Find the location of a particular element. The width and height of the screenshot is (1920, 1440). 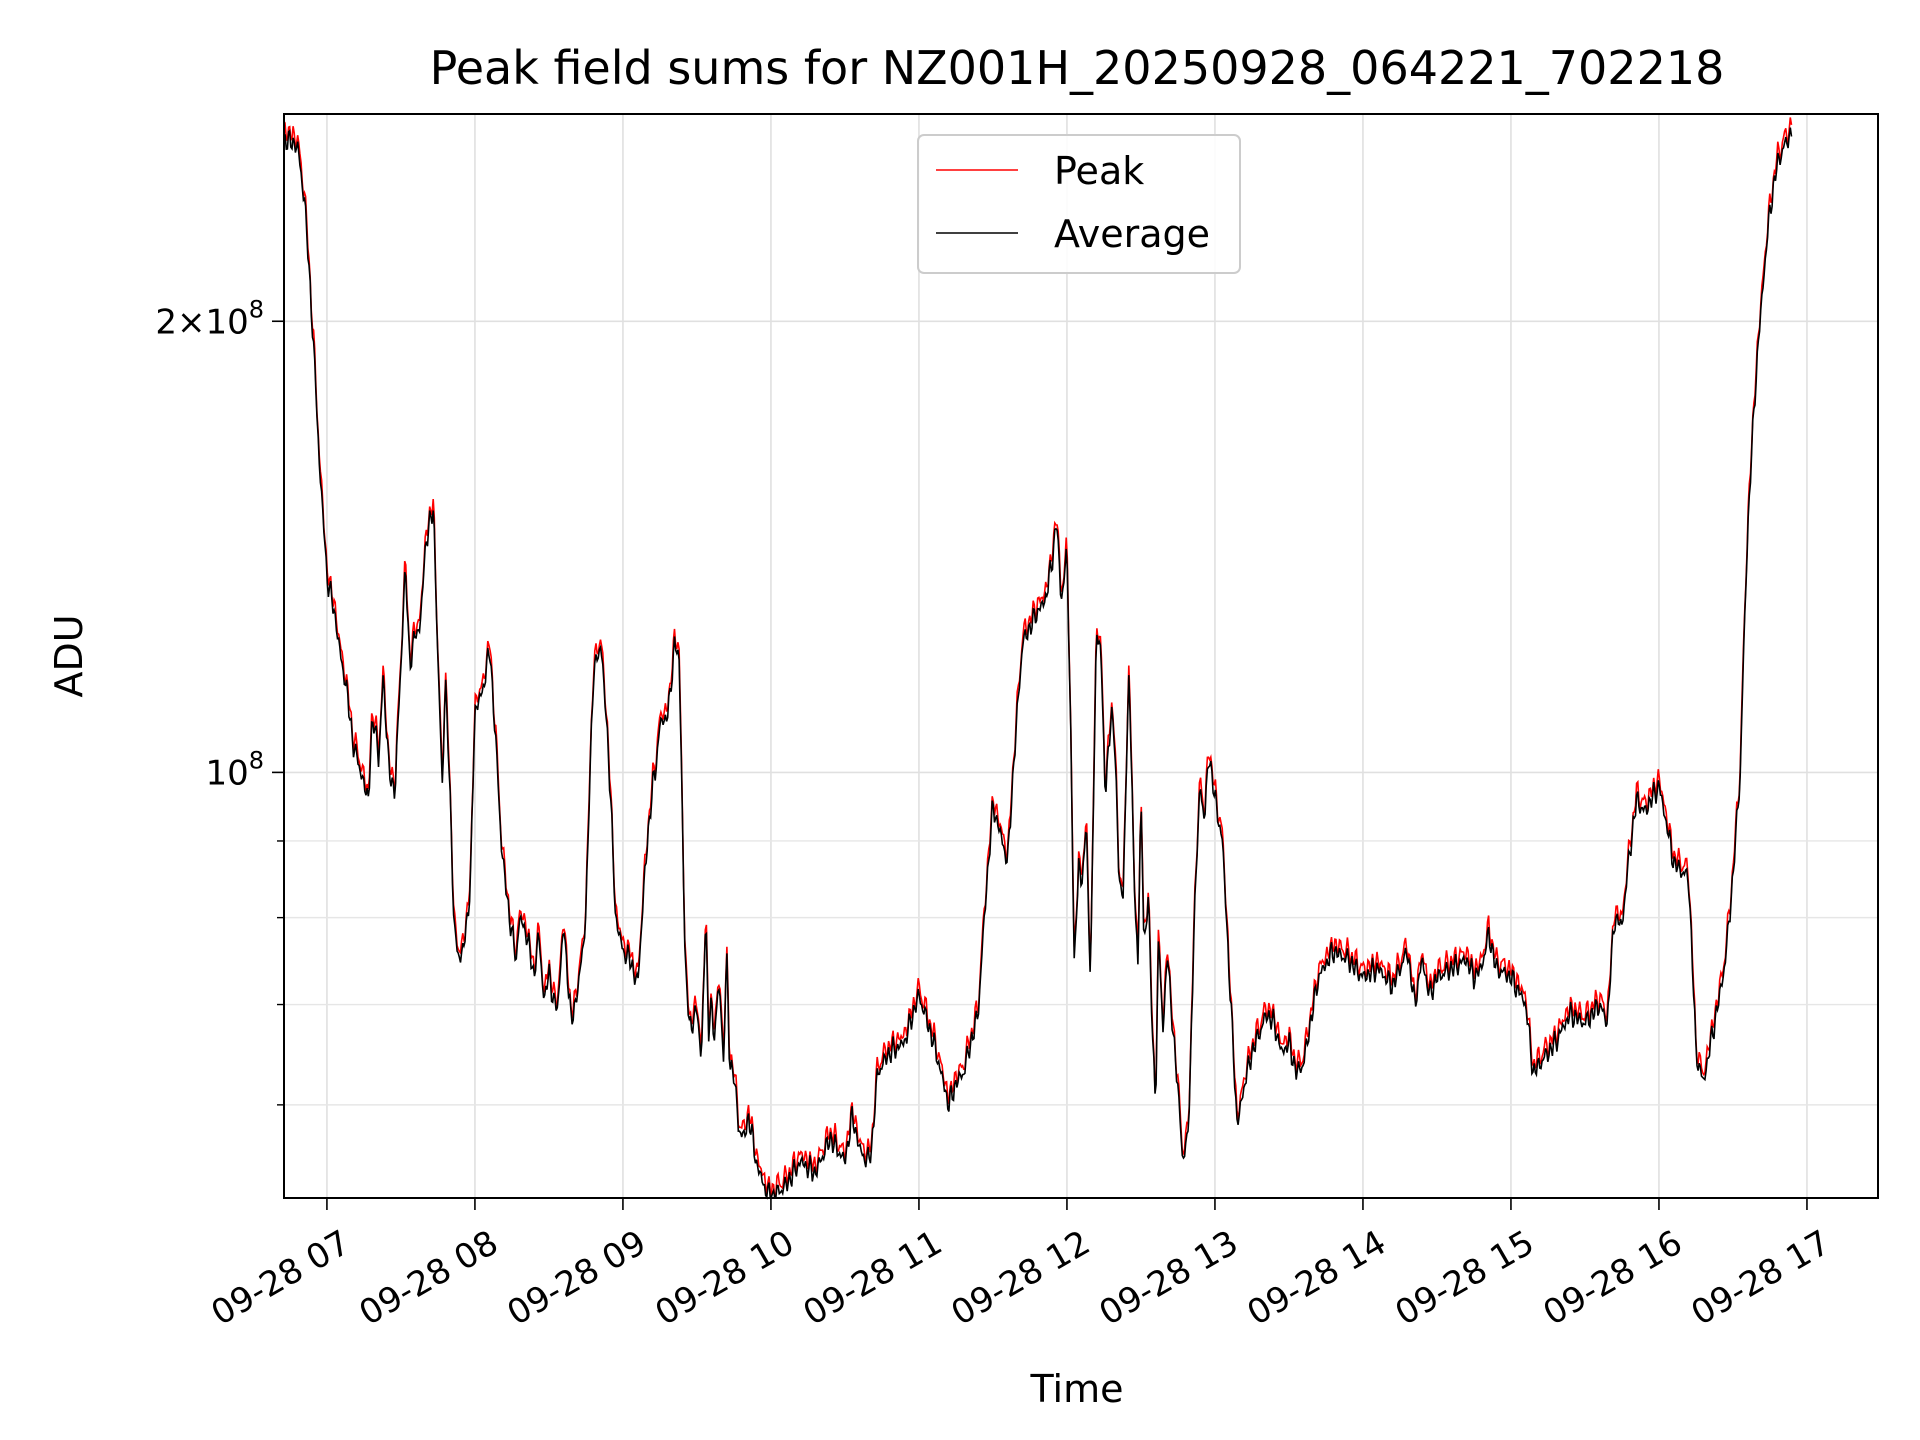

x-tick-label: 09-28 08 is located at coordinates (429, 1278).